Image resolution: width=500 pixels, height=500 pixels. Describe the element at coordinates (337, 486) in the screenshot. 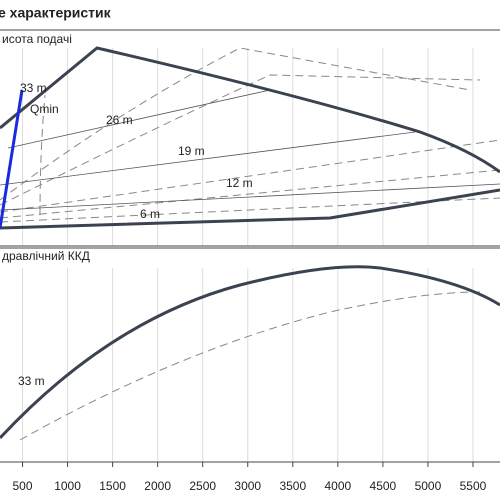

I see `x-tick-label: 4000` at that location.